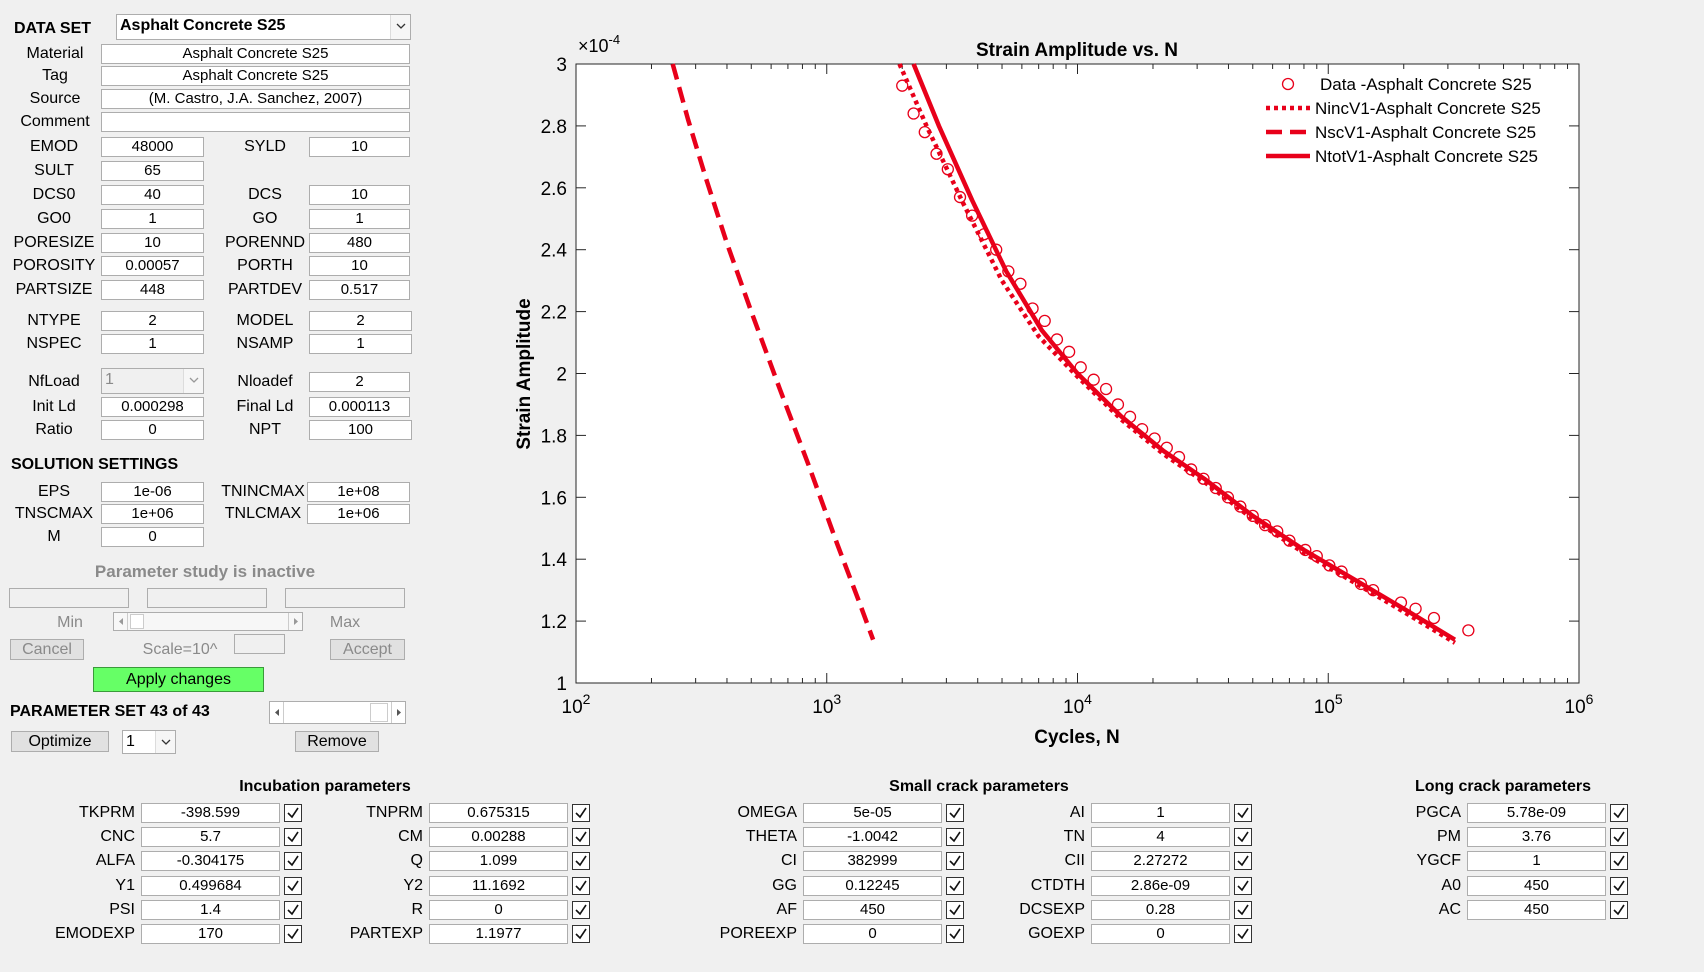 This screenshot has width=1704, height=972. I want to click on emodexp-checkbox, so click(293, 934).